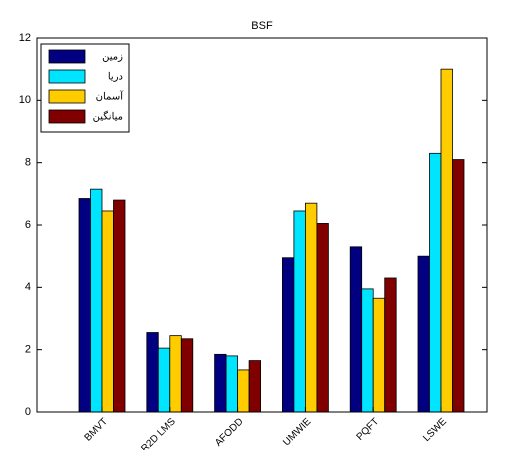 This screenshot has height=450, width=506. What do you see at coordinates (28, 287) in the screenshot?
I see `y-tick-label: 4` at bounding box center [28, 287].